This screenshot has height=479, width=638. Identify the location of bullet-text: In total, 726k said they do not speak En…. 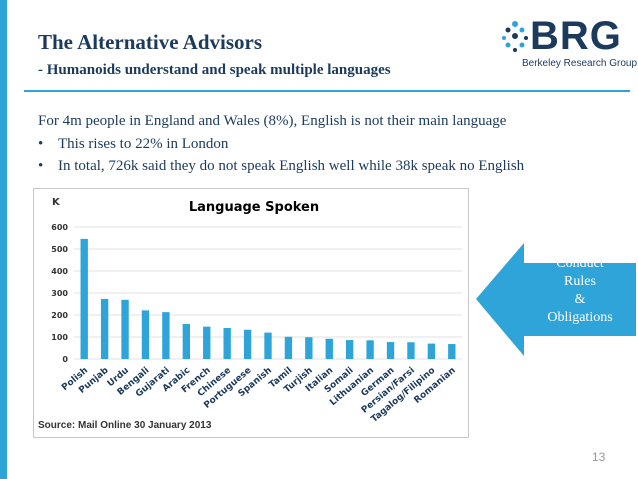
(291, 166).